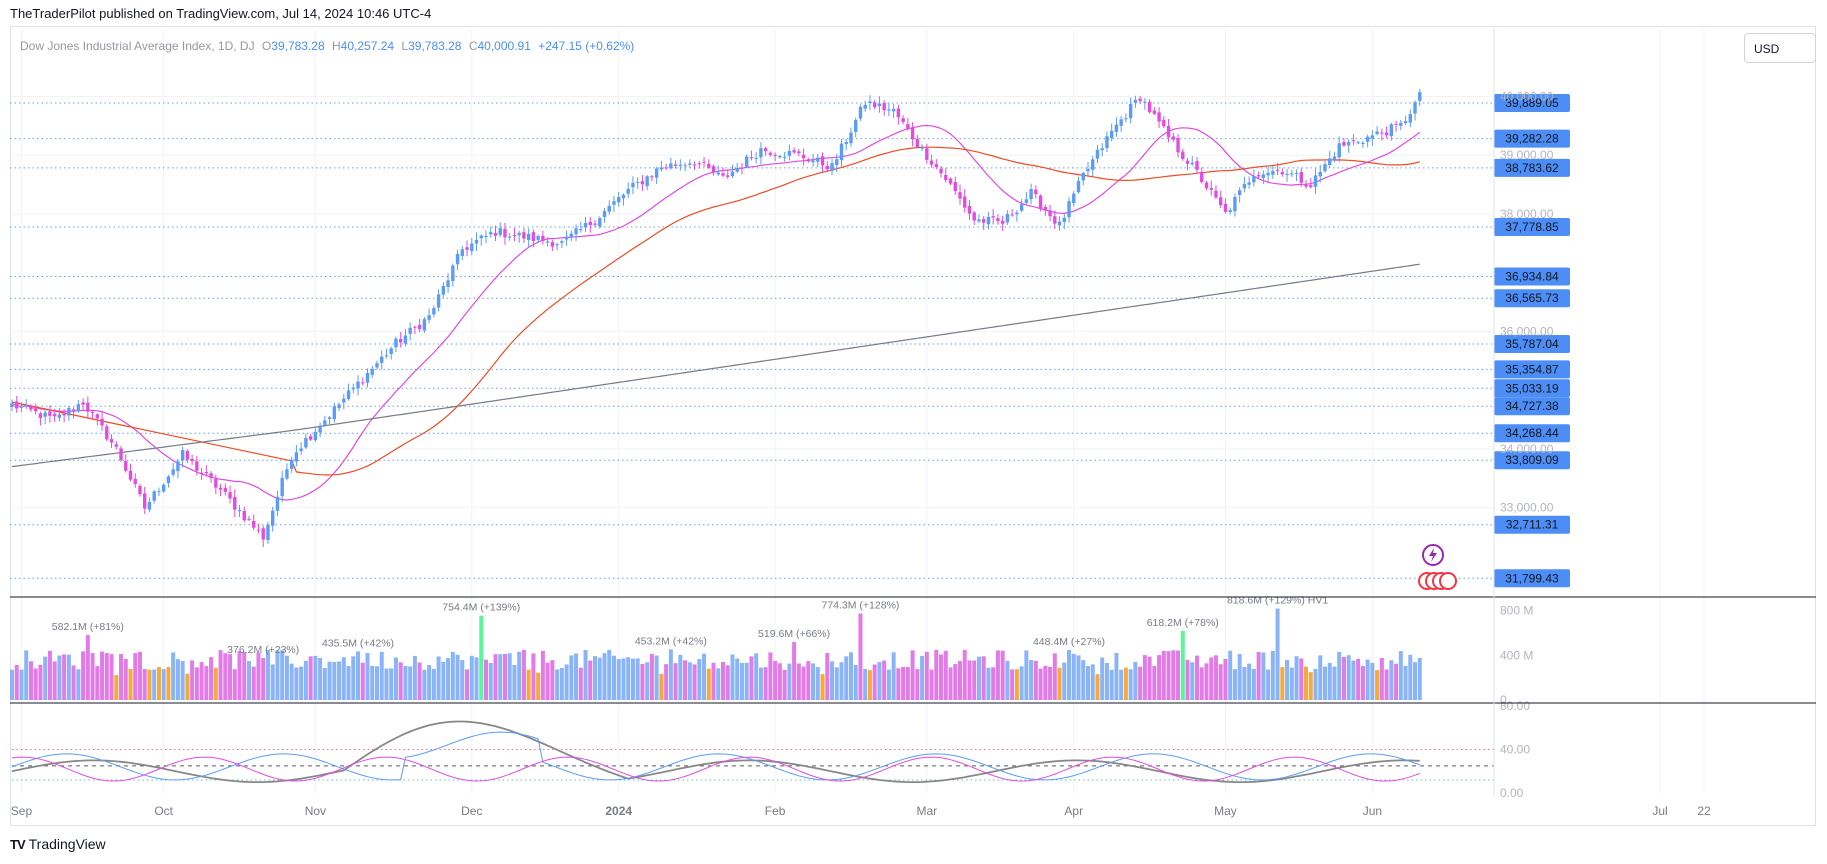 This screenshot has height=864, width=1827. What do you see at coordinates (794, 634) in the screenshot?
I see `volume-annotation: 519.6M (+66%)` at bounding box center [794, 634].